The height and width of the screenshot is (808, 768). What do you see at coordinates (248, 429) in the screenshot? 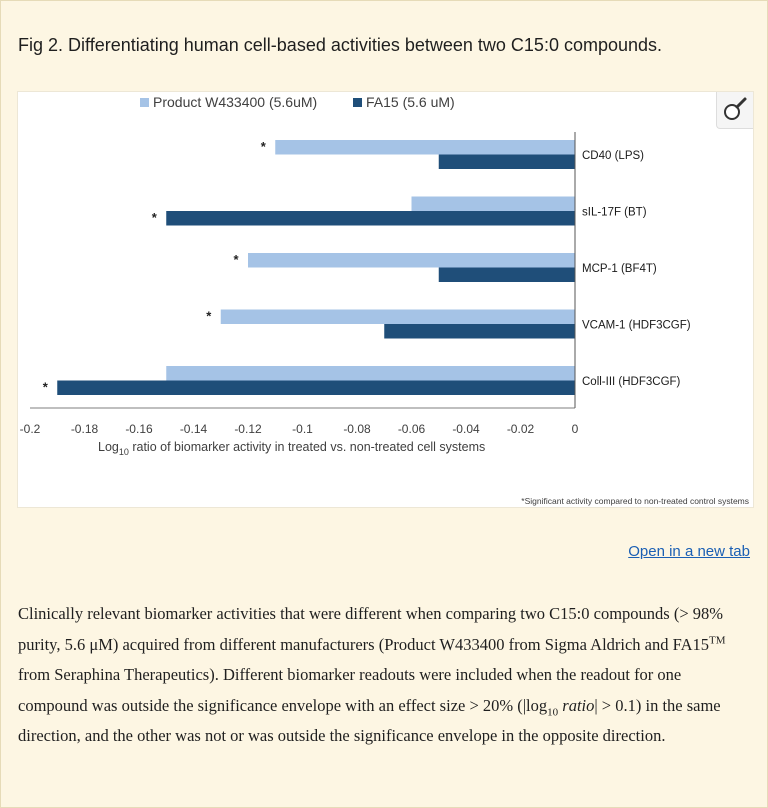
I see `x-tick-label: -0.12` at bounding box center [248, 429].